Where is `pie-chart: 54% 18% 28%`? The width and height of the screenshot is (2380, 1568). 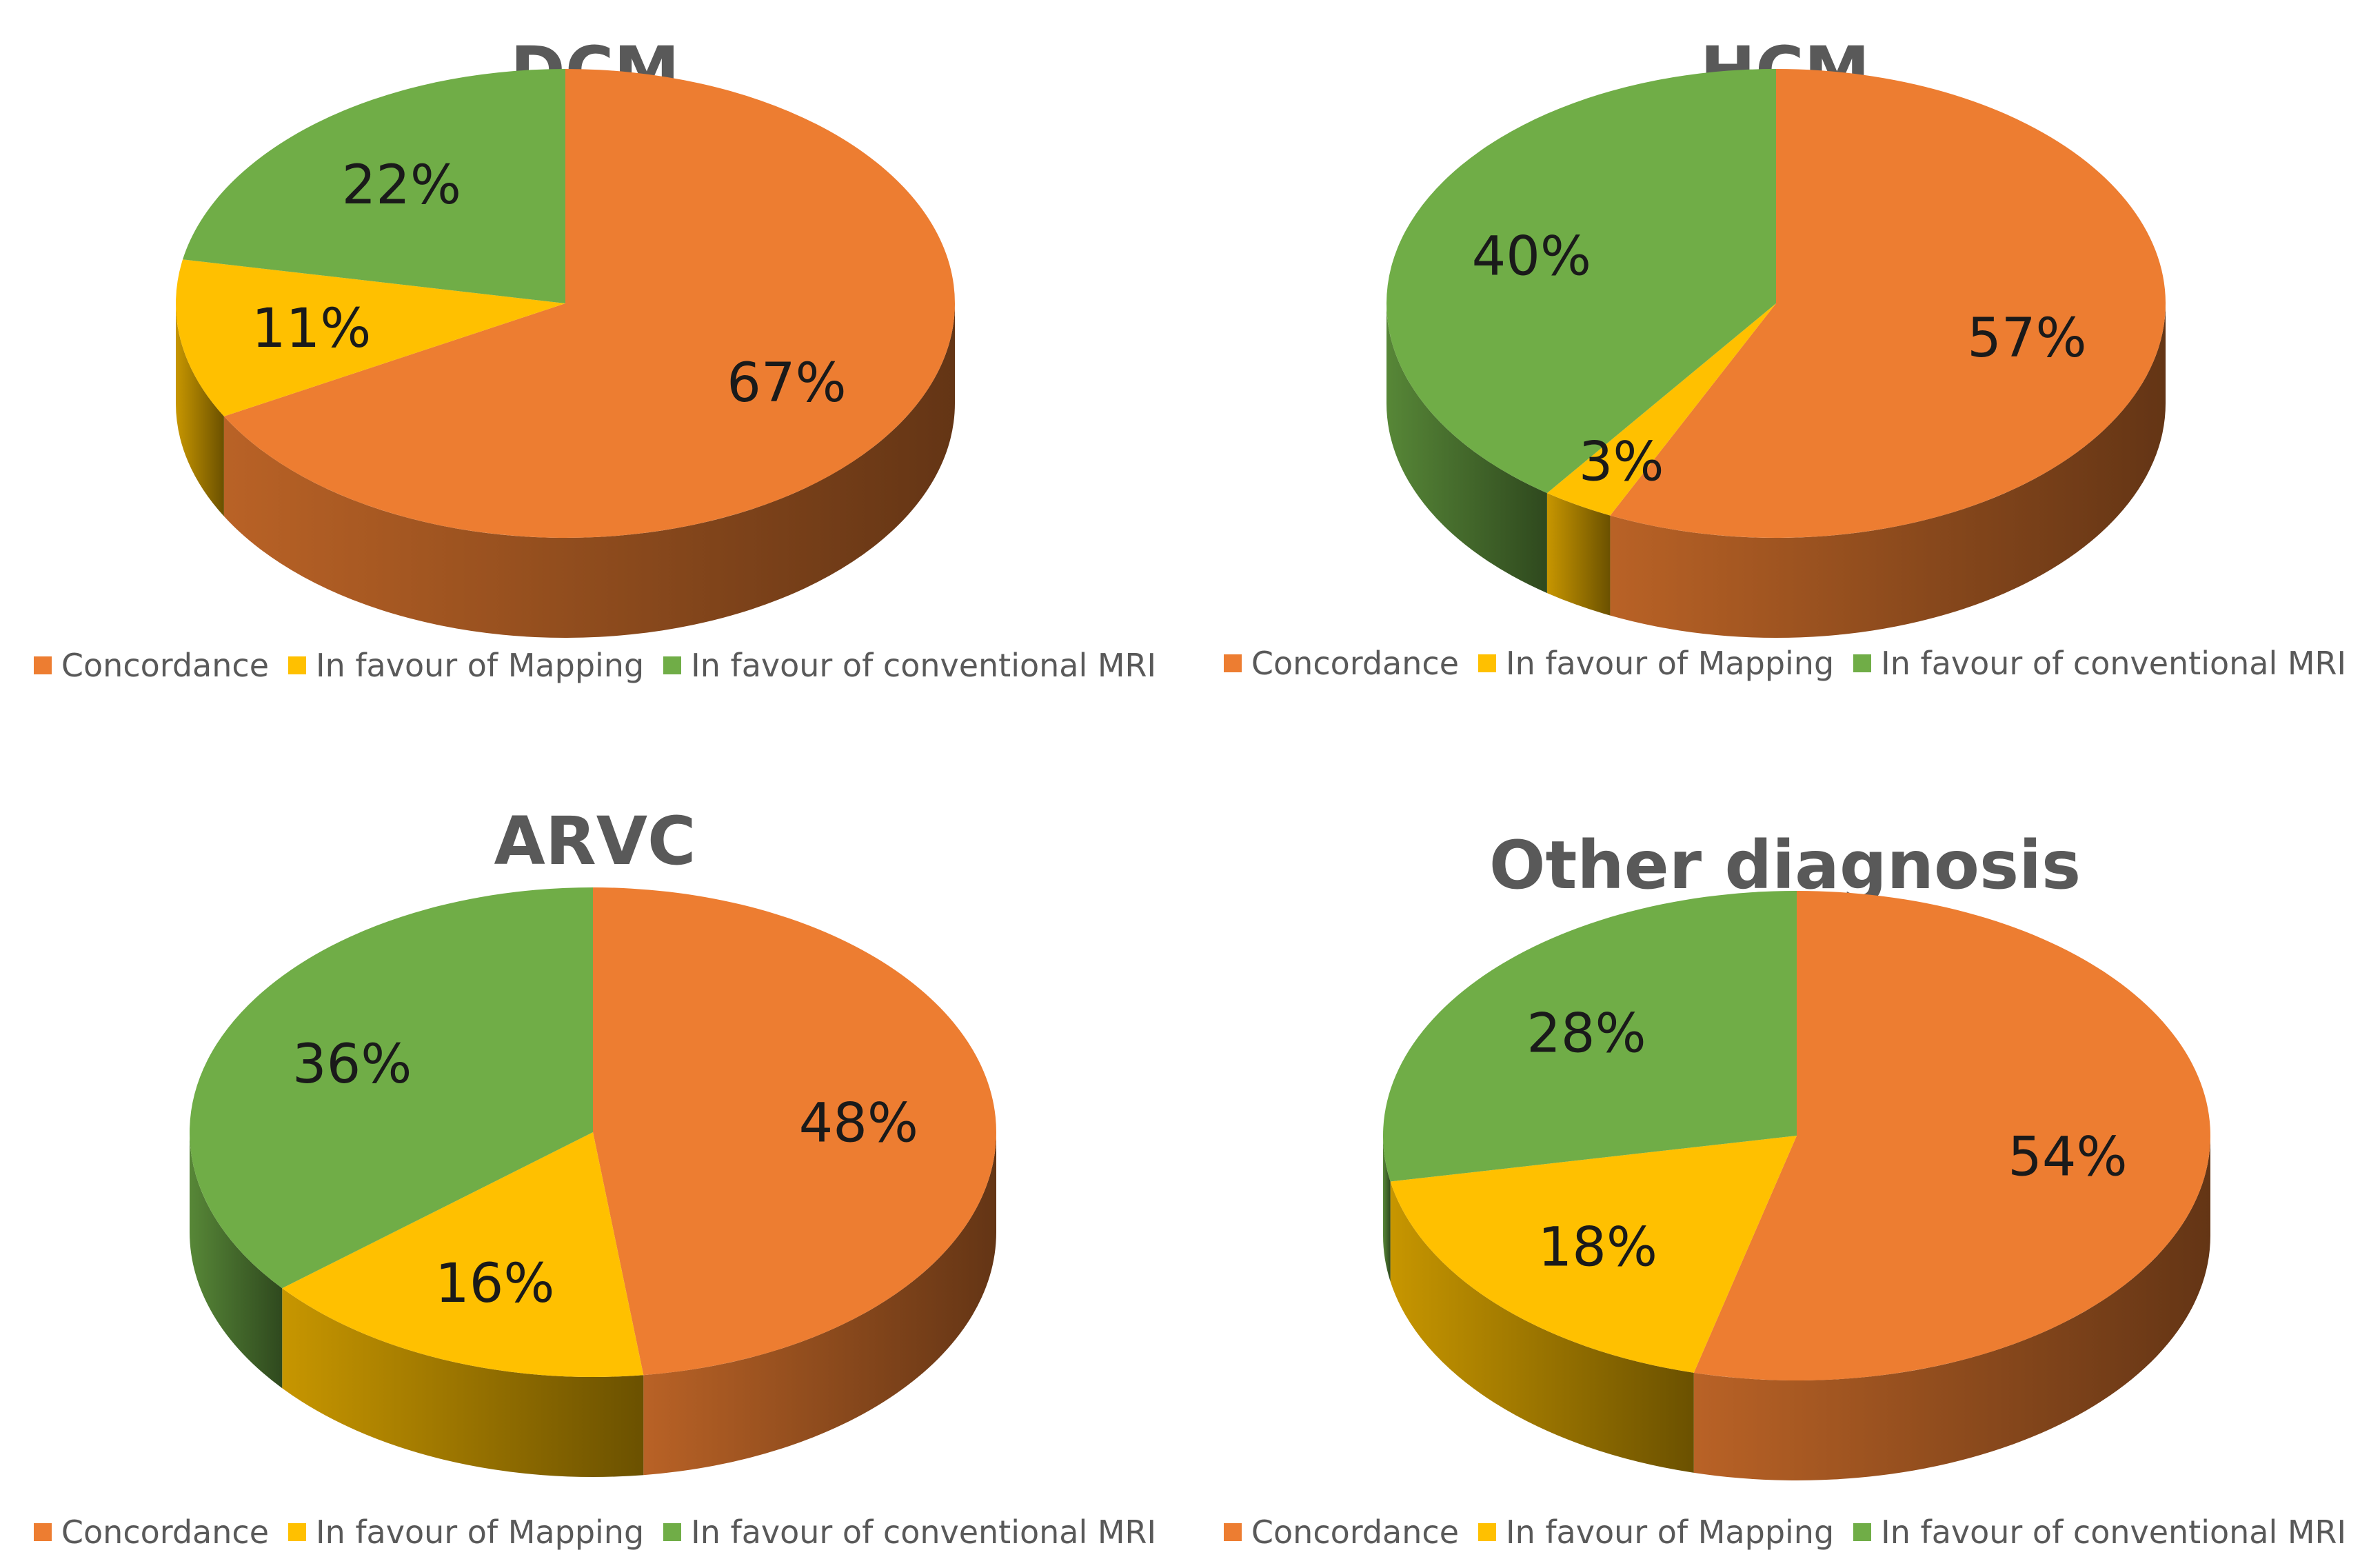 pie-chart: 54% 18% 28% is located at coordinates (1796, 1185).